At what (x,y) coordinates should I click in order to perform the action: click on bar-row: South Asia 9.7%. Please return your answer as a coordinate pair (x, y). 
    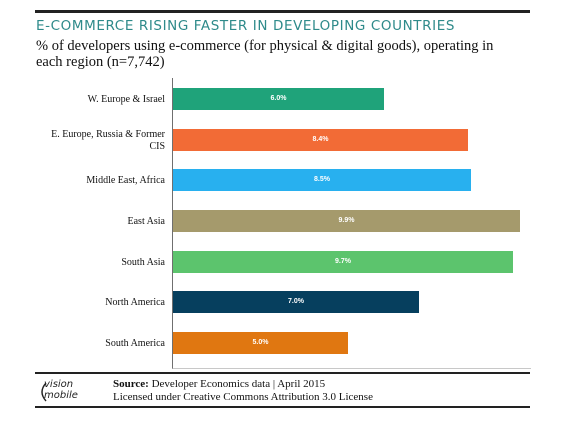
    Looking at the image, I should click on (326, 263).